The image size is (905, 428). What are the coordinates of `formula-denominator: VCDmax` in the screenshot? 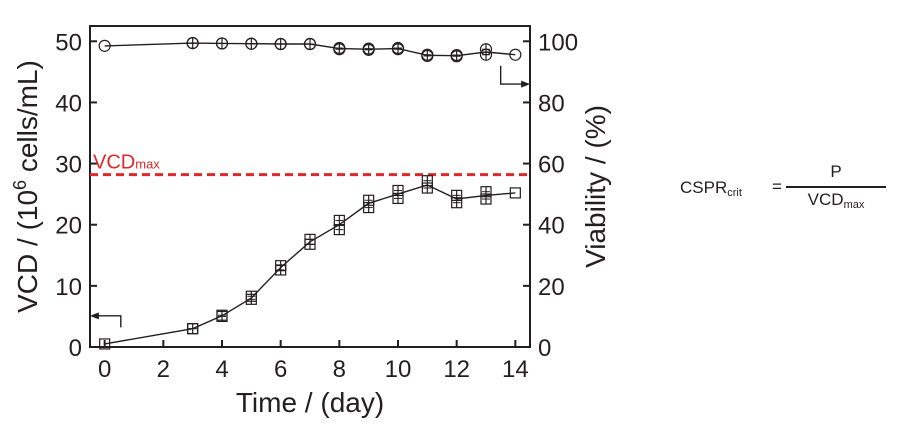 It's located at (836, 200).